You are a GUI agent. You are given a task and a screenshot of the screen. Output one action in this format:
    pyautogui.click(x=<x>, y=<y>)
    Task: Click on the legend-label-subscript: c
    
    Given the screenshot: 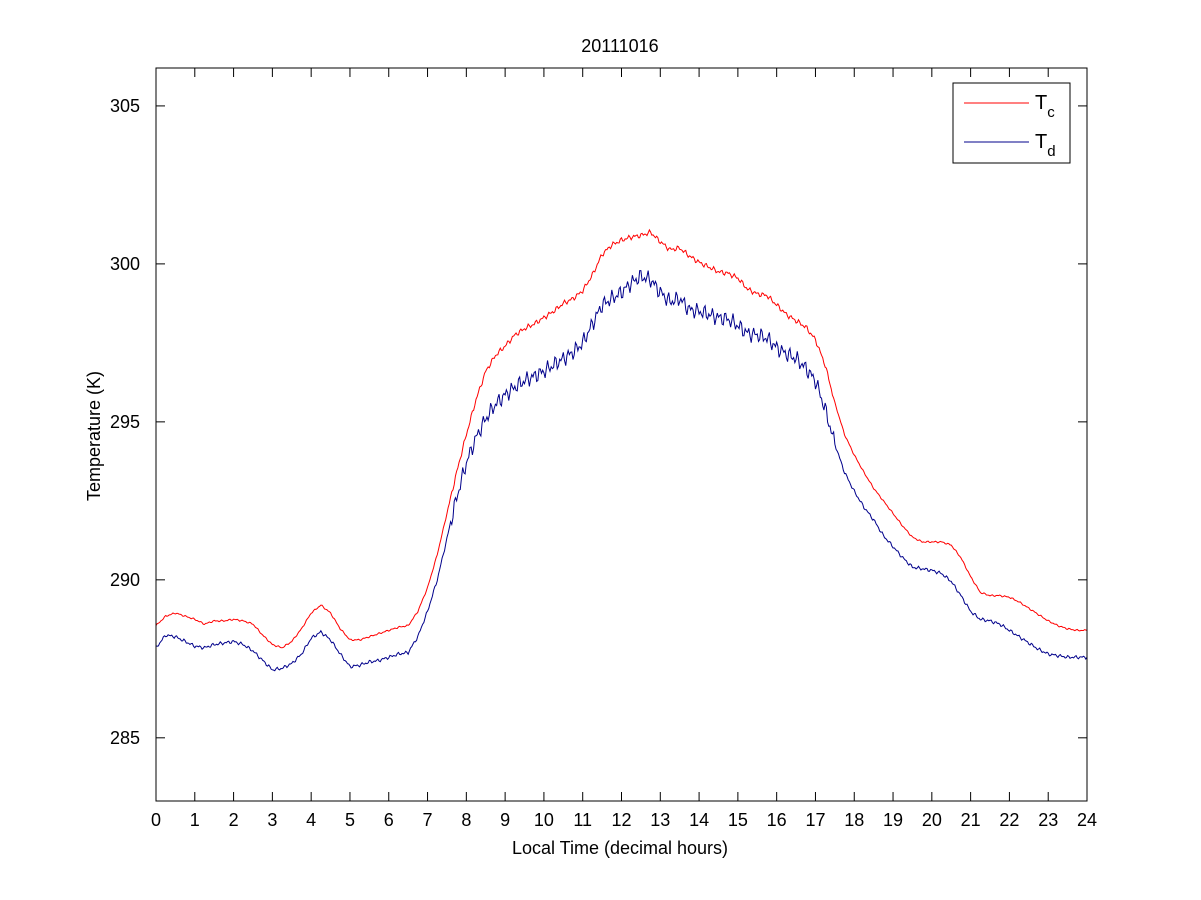 What is the action you would take?
    pyautogui.click(x=1051, y=112)
    